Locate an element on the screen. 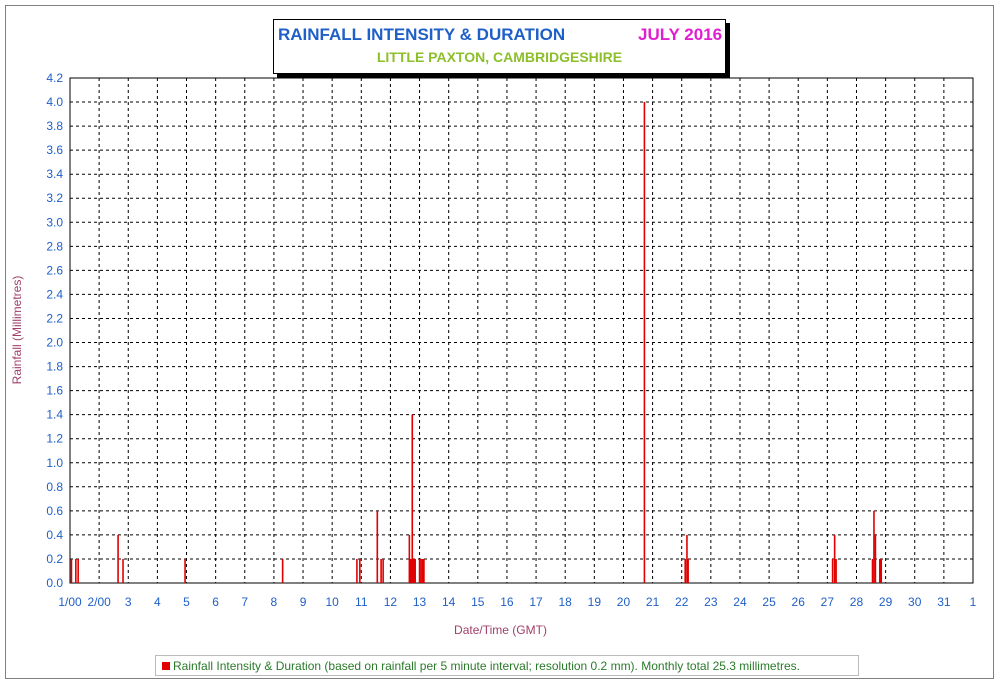 This screenshot has width=1001, height=686. x-tick-label: 16 is located at coordinates (507, 602).